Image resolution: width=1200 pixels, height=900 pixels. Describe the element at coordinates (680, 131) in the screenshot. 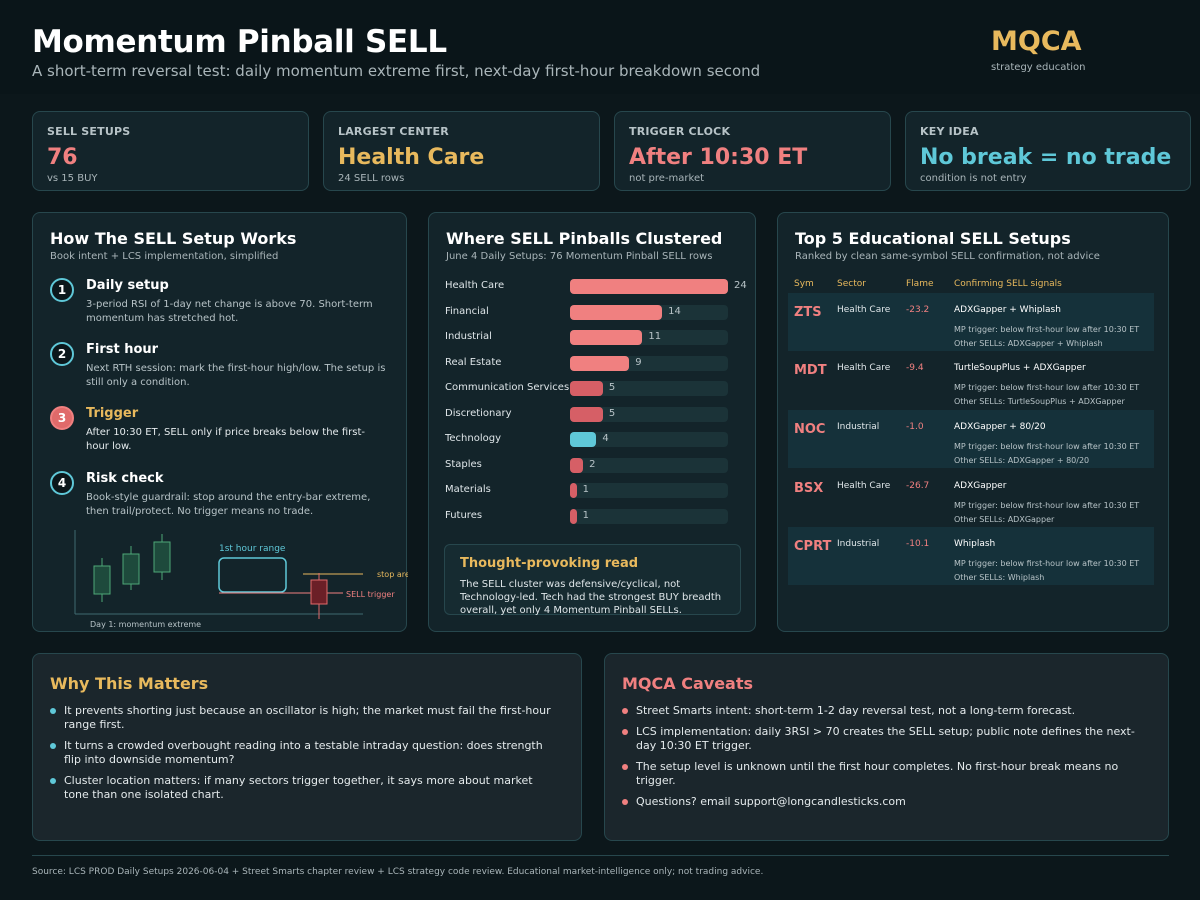

I see `kpi-label: TRIGGER CLOCK` at that location.